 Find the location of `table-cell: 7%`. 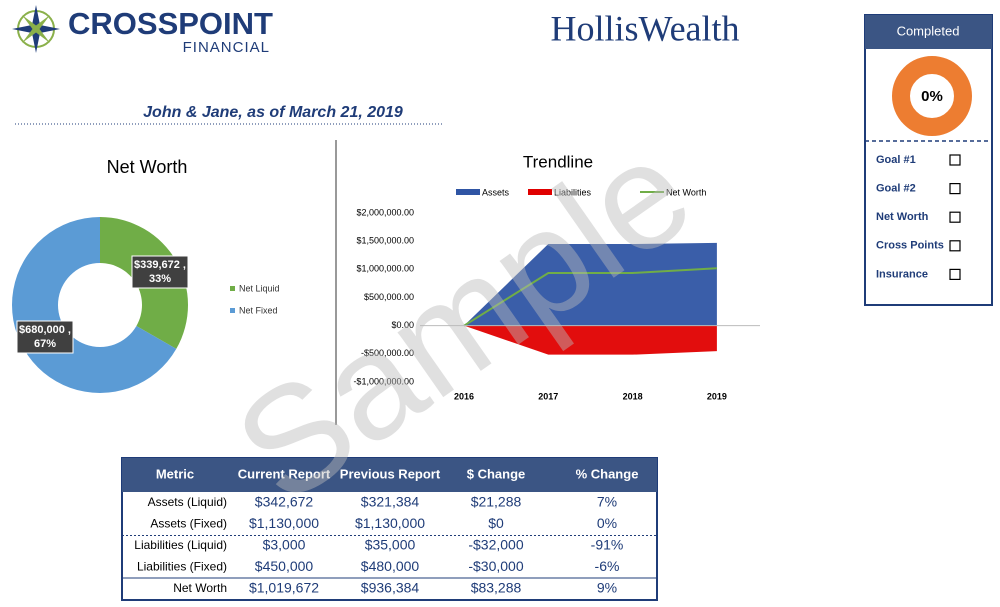

table-cell: 7% is located at coordinates (607, 502).